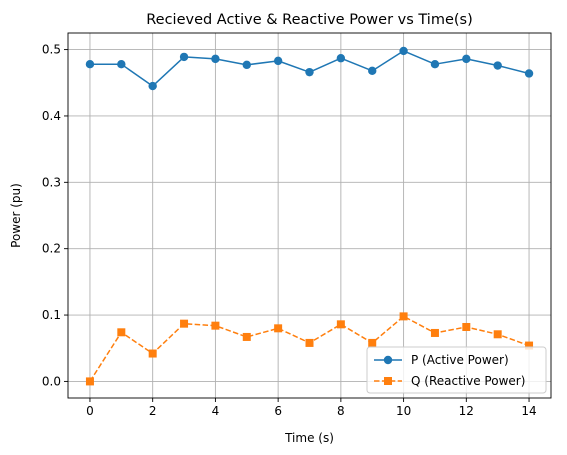 This screenshot has height=455, width=567. Describe the element at coordinates (216, 411) in the screenshot. I see `x-tick-label: 4` at that location.